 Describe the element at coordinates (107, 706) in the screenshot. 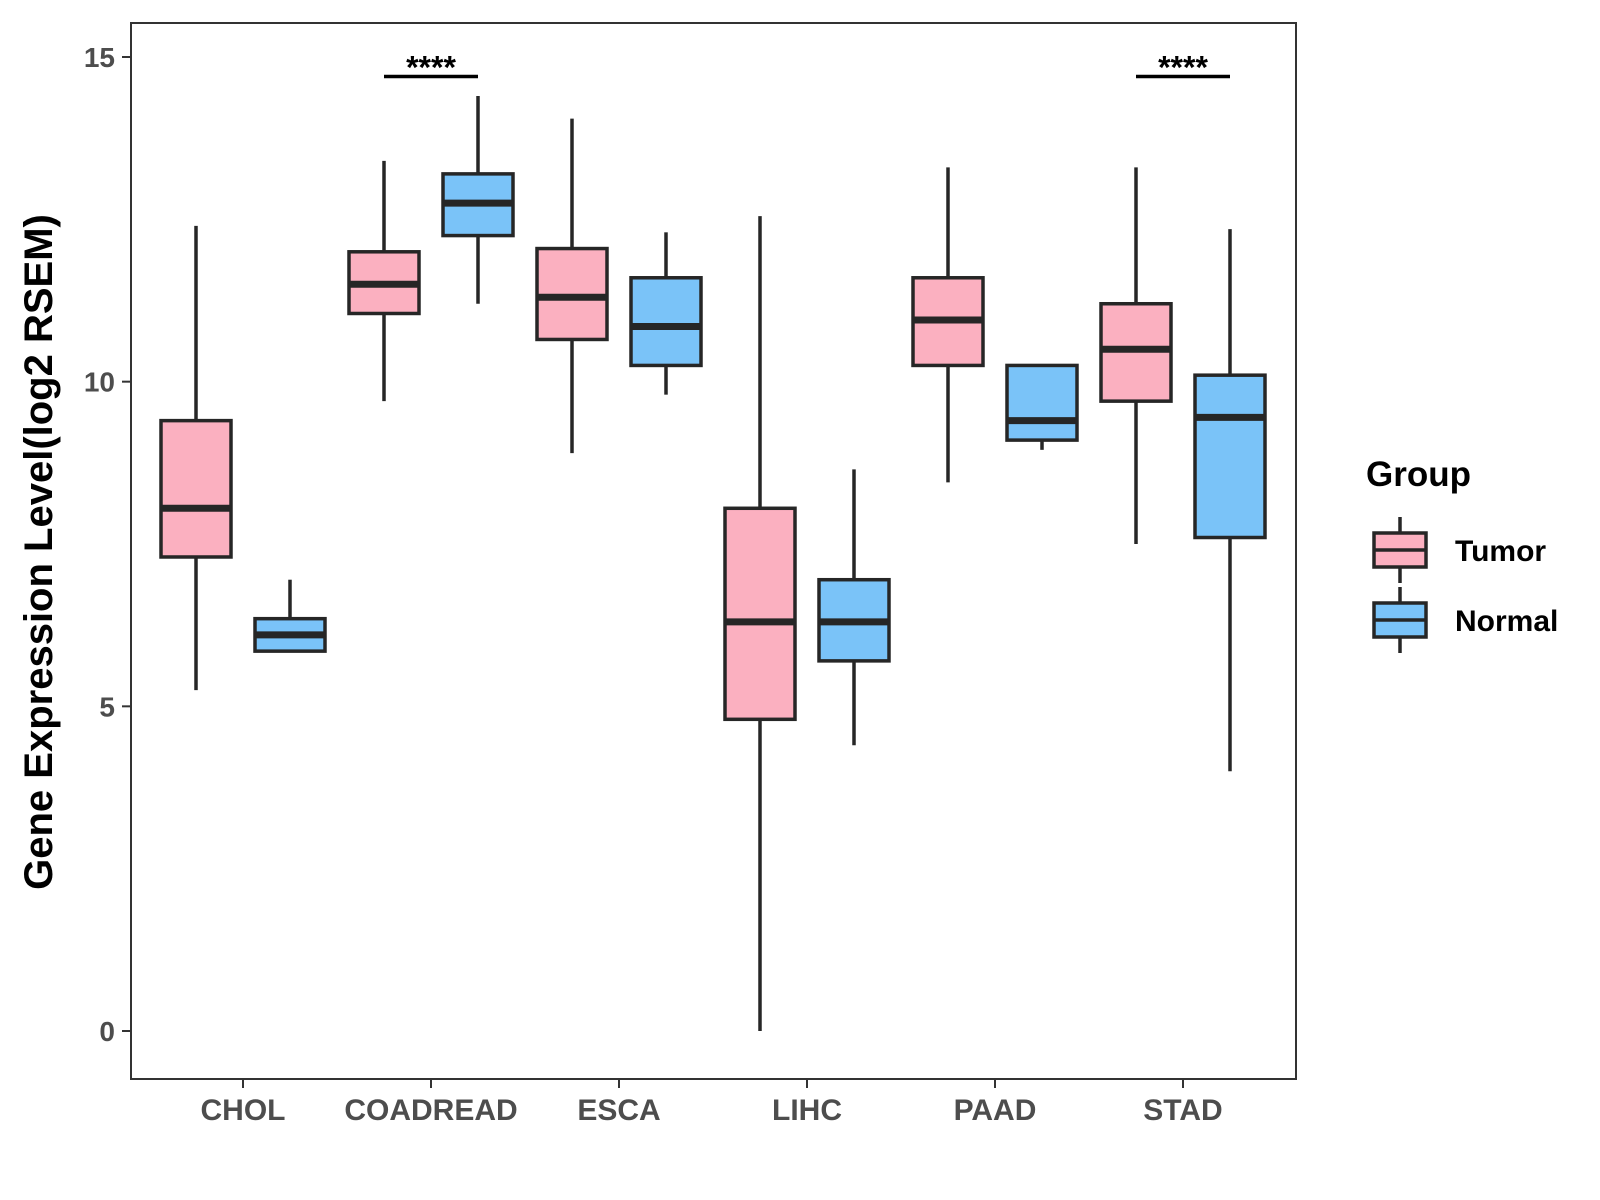

I see `y-tick-label: 5` at that location.